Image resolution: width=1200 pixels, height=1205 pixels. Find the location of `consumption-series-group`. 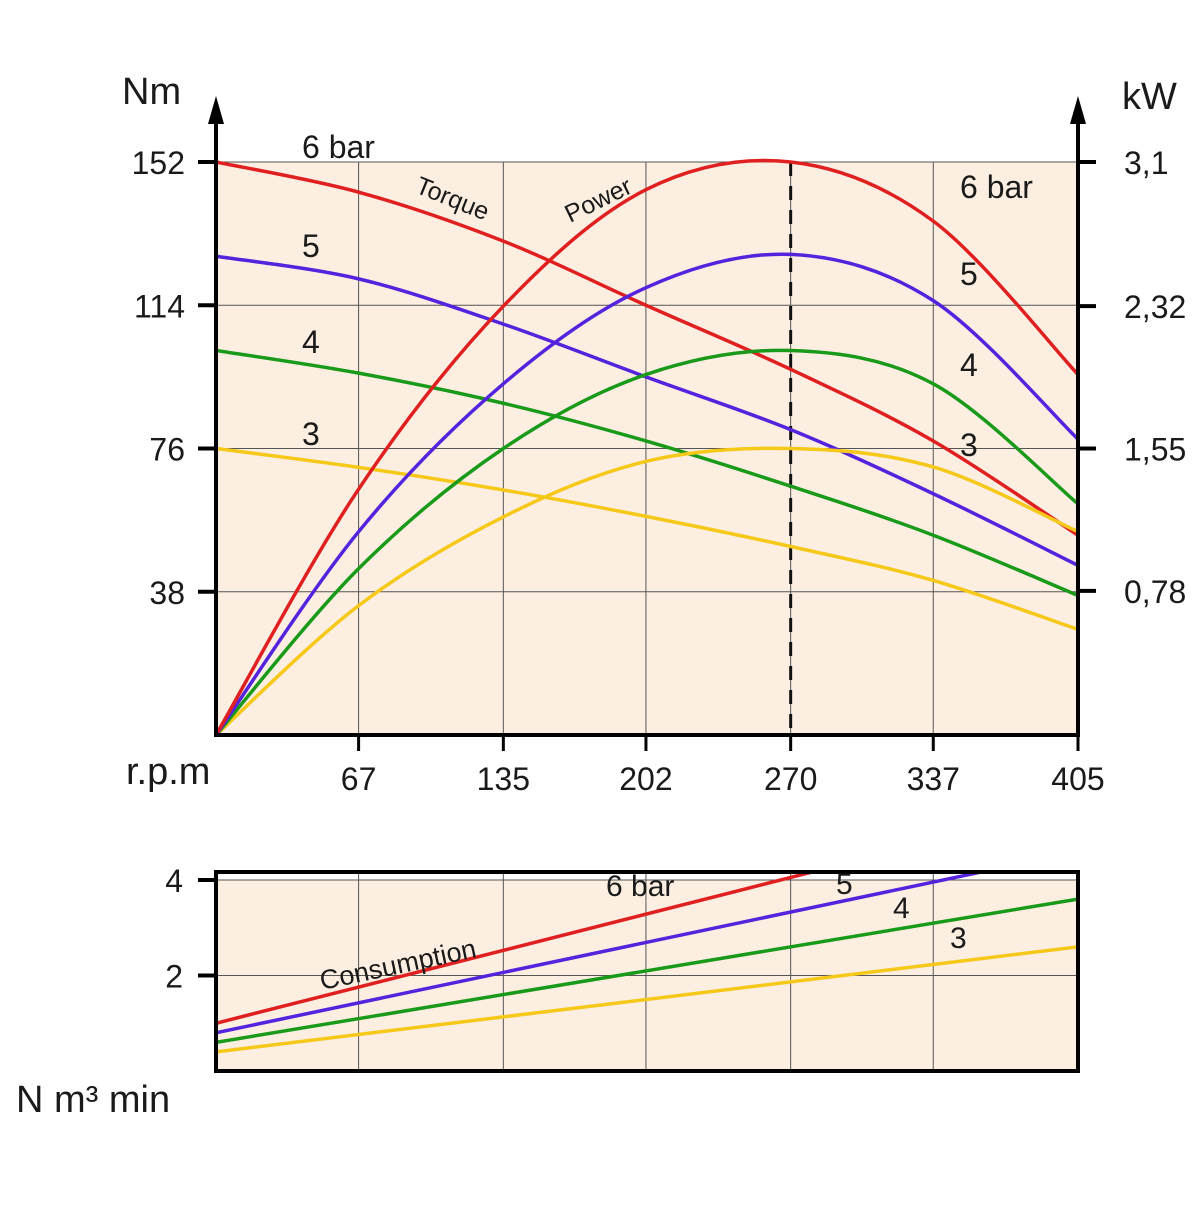

consumption-series-group is located at coordinates (647, 962).